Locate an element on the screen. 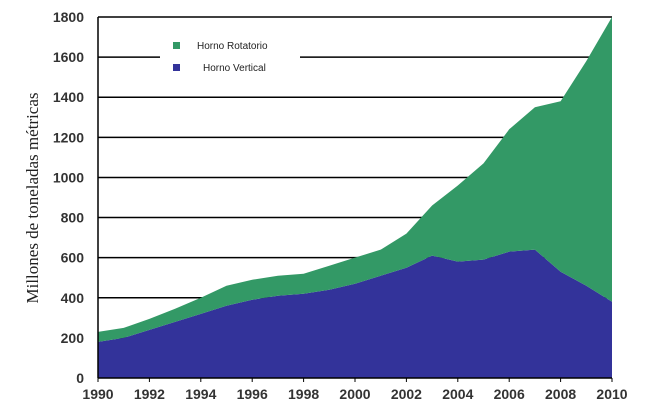 This screenshot has width=650, height=415. y-axis-label: Millones de toneladas métricas is located at coordinates (32, 197).